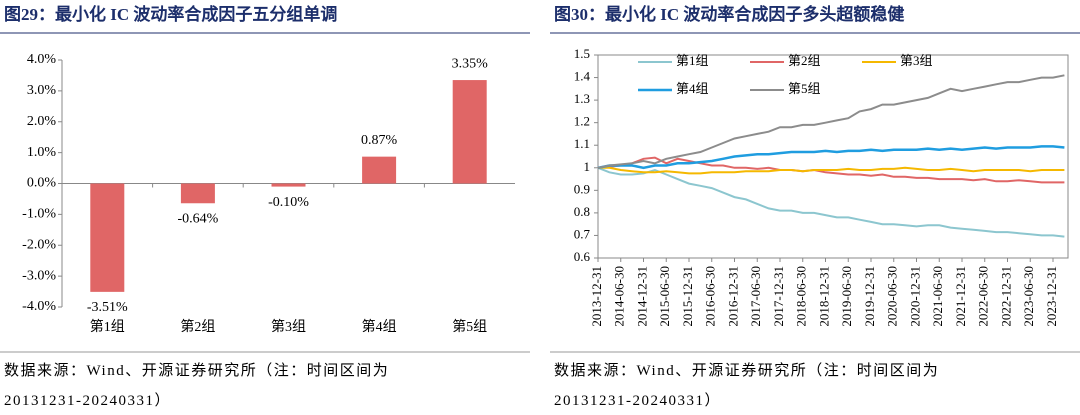 The height and width of the screenshot is (415, 1080). I want to click on x-tick-label: 2017-12-31, so click(778, 296).